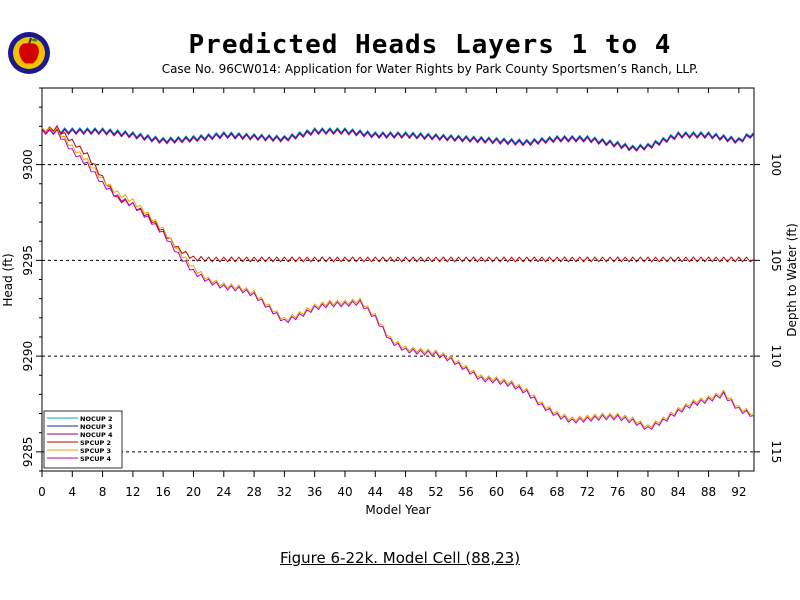  Describe the element at coordinates (96, 419) in the screenshot. I see `legend-label: NOCUP 2` at that location.